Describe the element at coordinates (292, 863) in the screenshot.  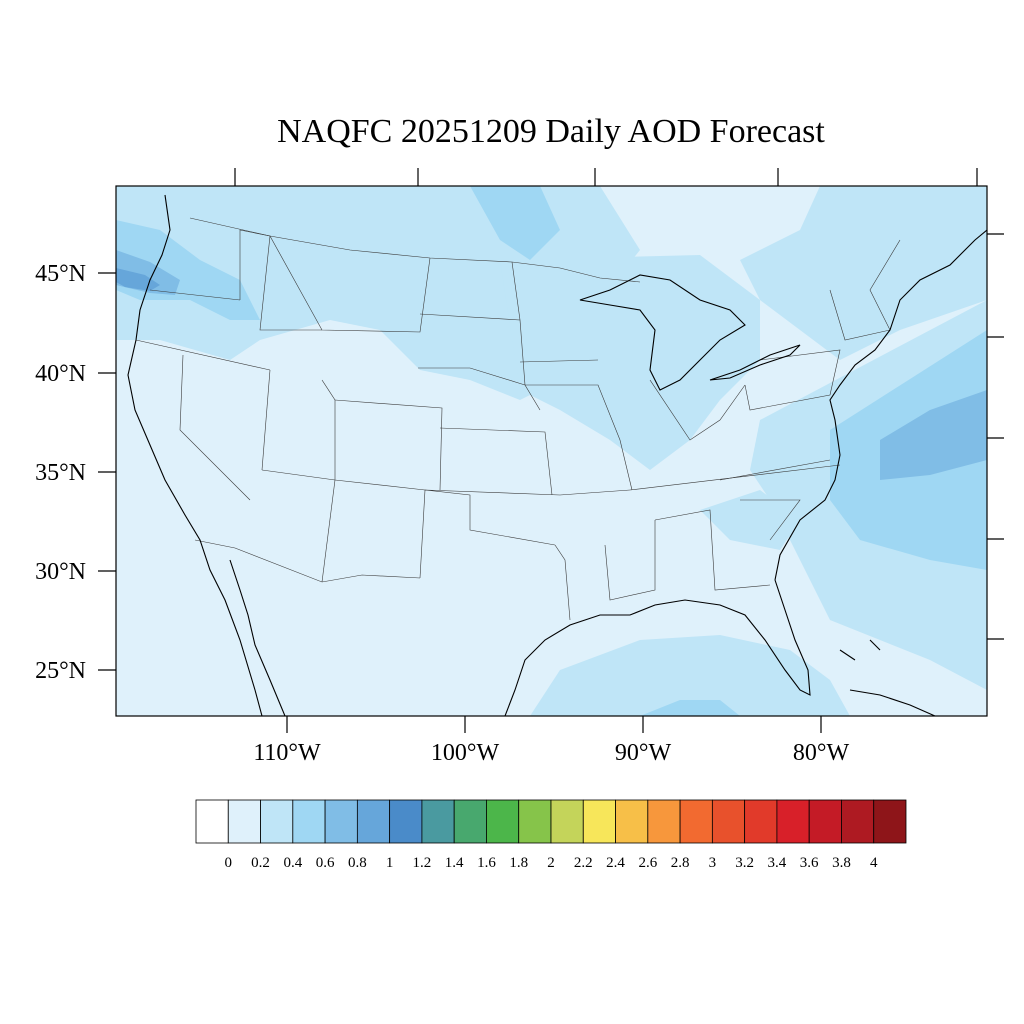
I see `colorbar-label: 0.4` at that location.